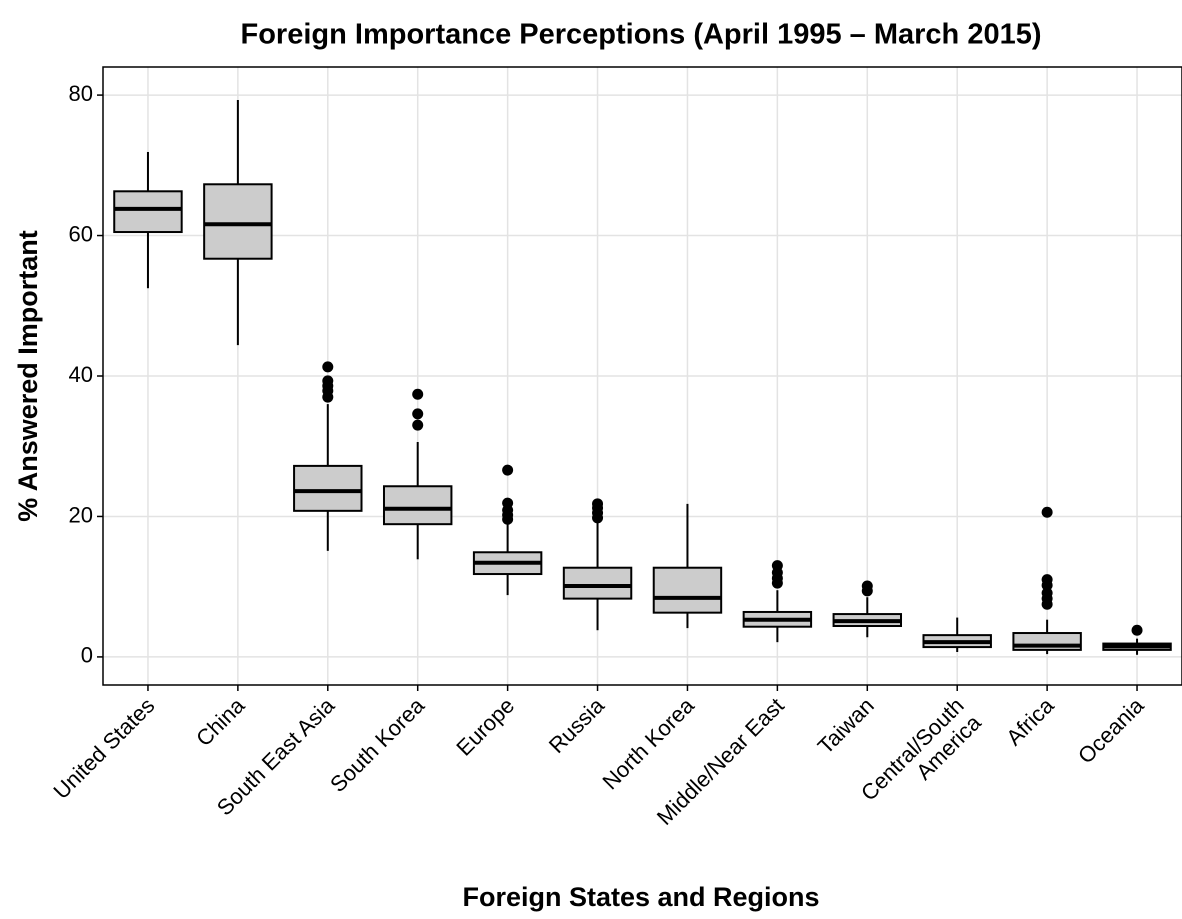 Image resolution: width=1182 pixels, height=919 pixels. What do you see at coordinates (81, 93) in the screenshot?
I see `y-tick-label: 80` at bounding box center [81, 93].